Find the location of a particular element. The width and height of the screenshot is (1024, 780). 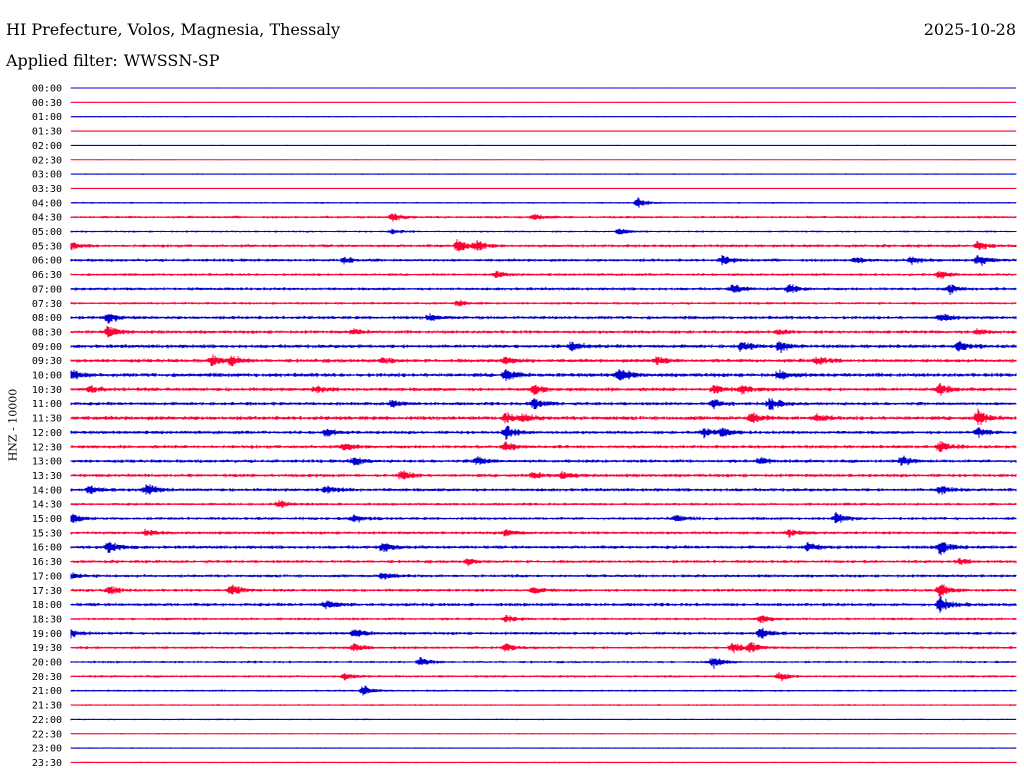

tick-label: 05:30 is located at coordinates (47, 246).